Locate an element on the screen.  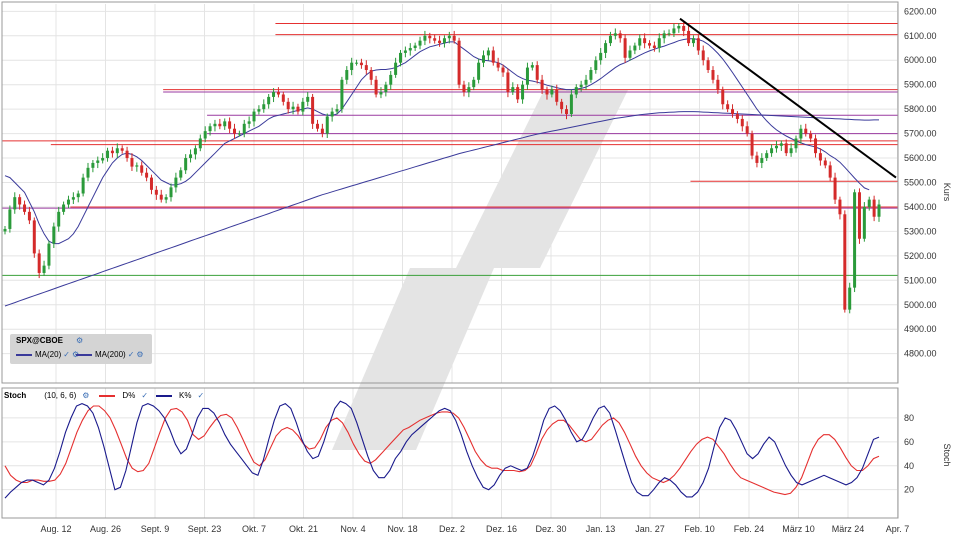
legend-ma20: MA(20) ✓ ⚙ is located at coordinates (47, 354).